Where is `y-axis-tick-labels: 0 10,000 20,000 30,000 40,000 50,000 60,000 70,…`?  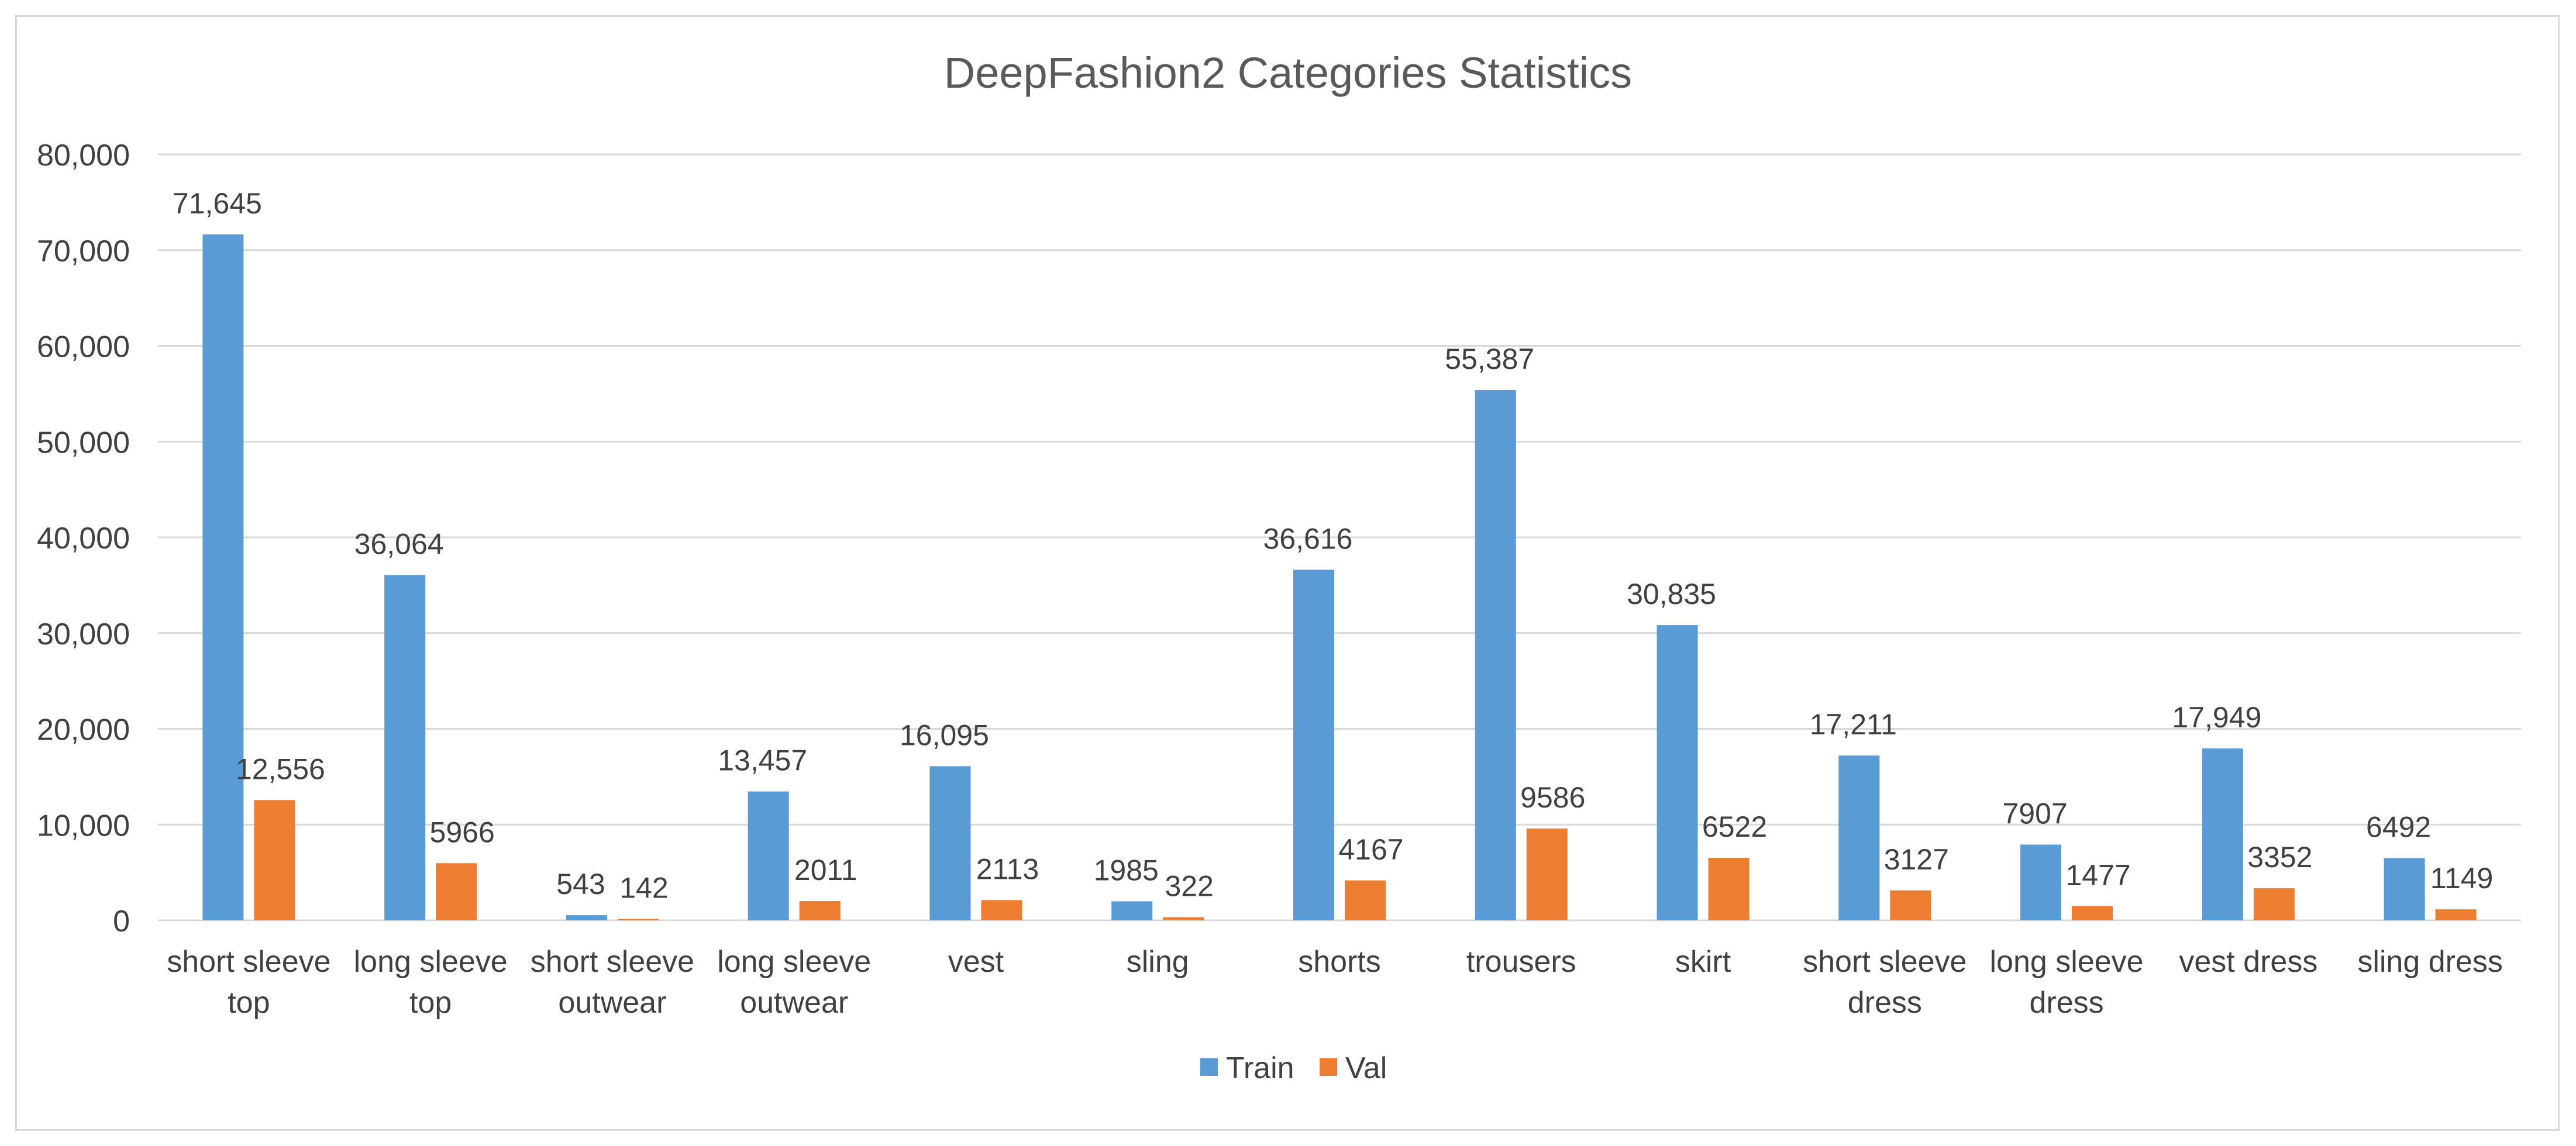 y-axis-tick-labels: 0 10,000 20,000 30,000 40,000 50,000 60,000 70,… is located at coordinates (83, 538).